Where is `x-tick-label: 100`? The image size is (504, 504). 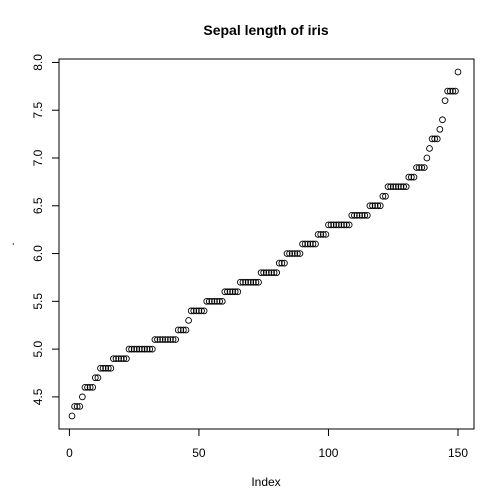
x-tick-label: 100 is located at coordinates (328, 453).